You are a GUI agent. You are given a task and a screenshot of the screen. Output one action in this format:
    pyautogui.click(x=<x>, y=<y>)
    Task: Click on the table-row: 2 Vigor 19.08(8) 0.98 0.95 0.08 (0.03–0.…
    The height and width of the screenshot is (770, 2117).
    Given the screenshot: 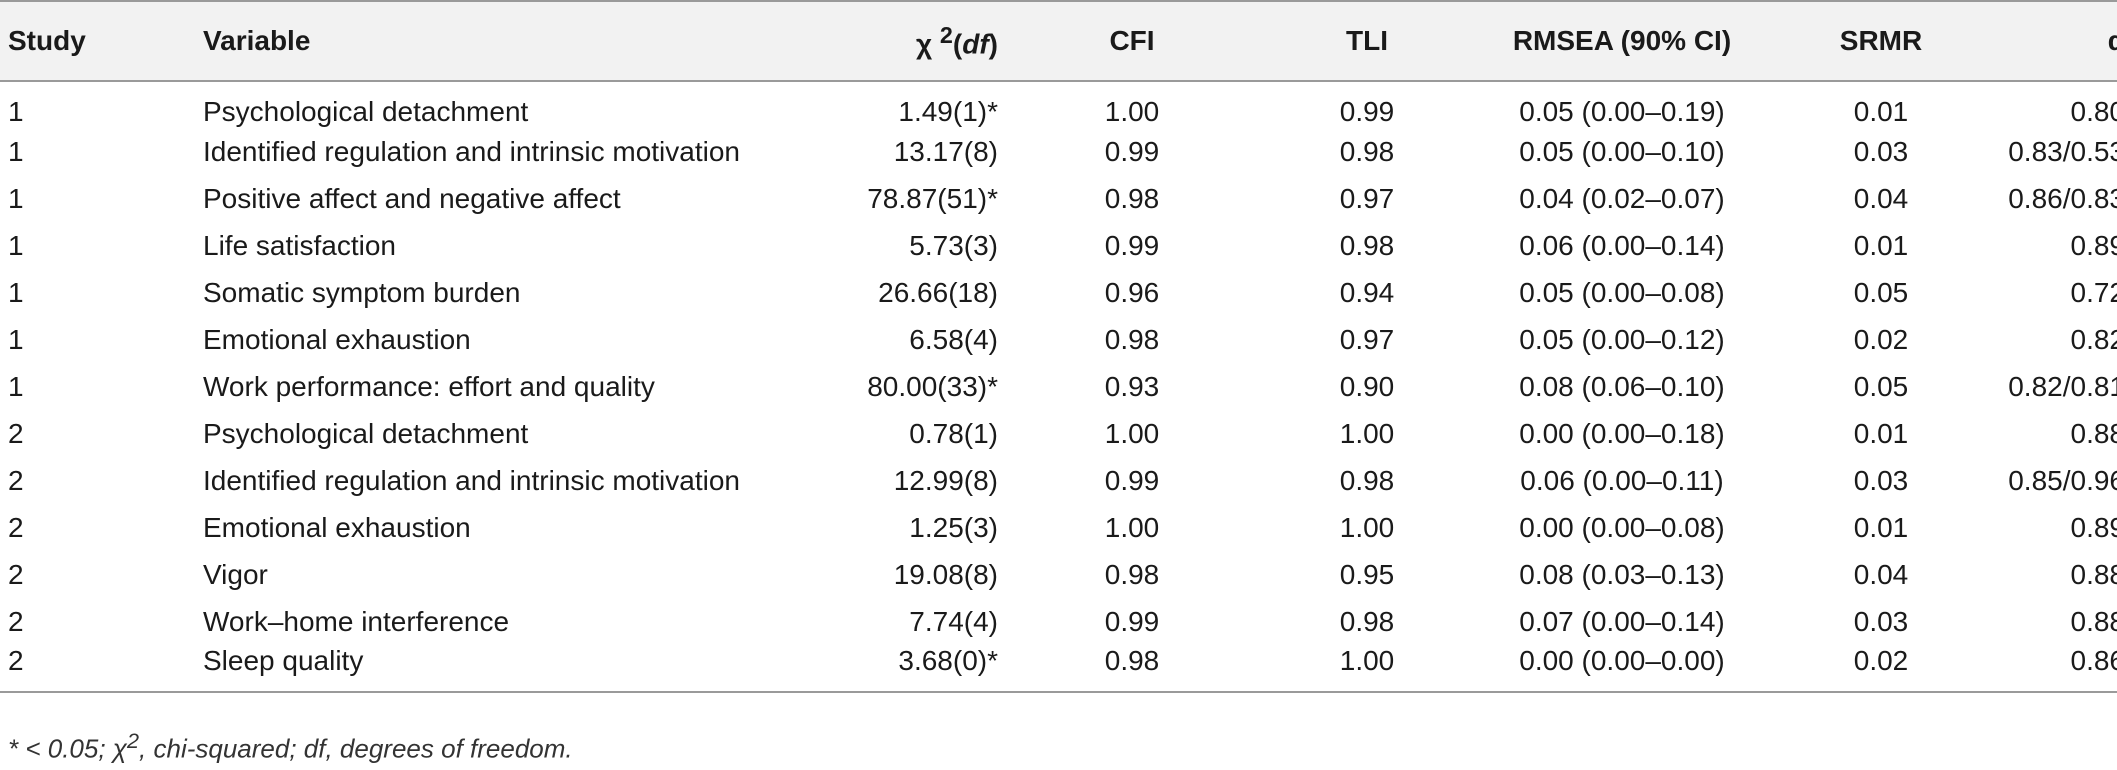 What is the action you would take?
    pyautogui.click(x=1058, y=574)
    